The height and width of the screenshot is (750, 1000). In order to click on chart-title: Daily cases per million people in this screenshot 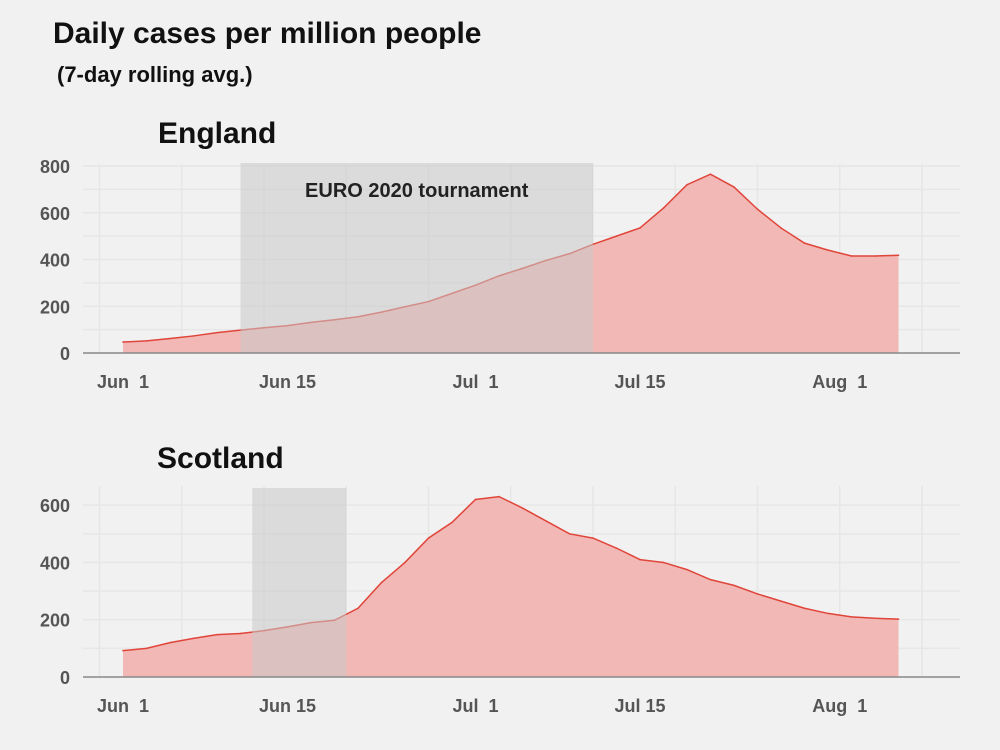, I will do `click(267, 33)`.